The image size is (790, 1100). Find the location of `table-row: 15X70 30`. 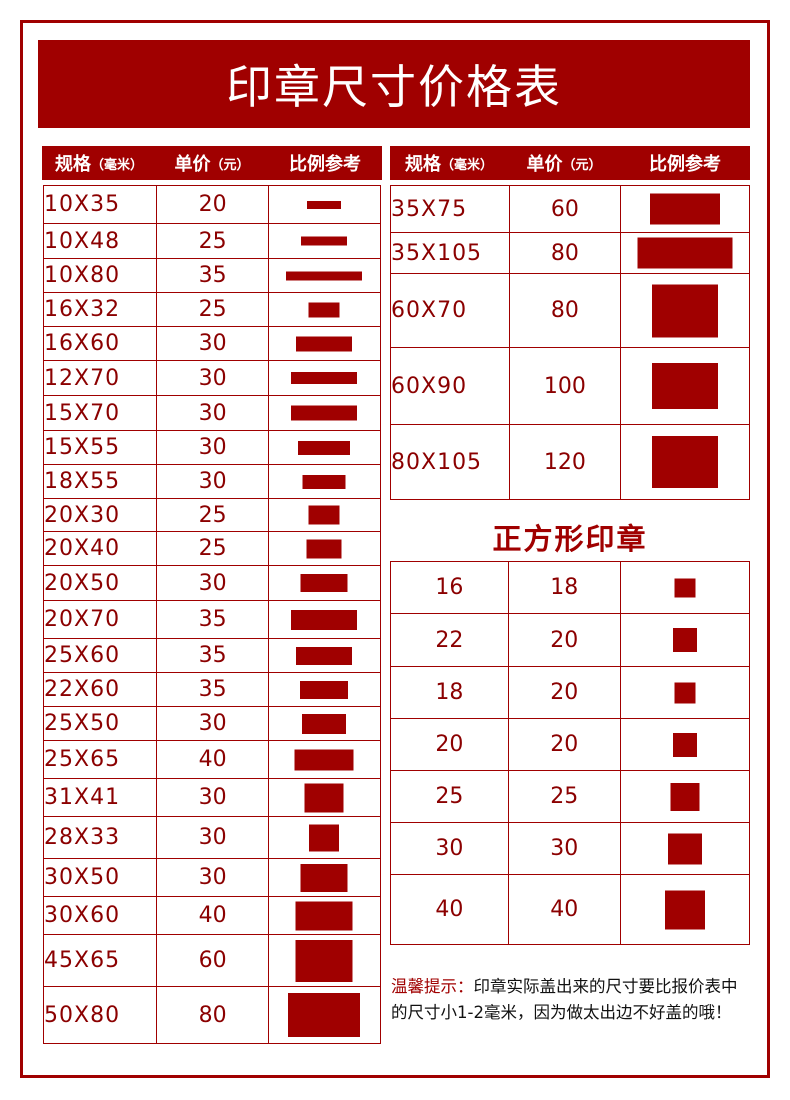

table-row: 15X70 30 is located at coordinates (212, 413).